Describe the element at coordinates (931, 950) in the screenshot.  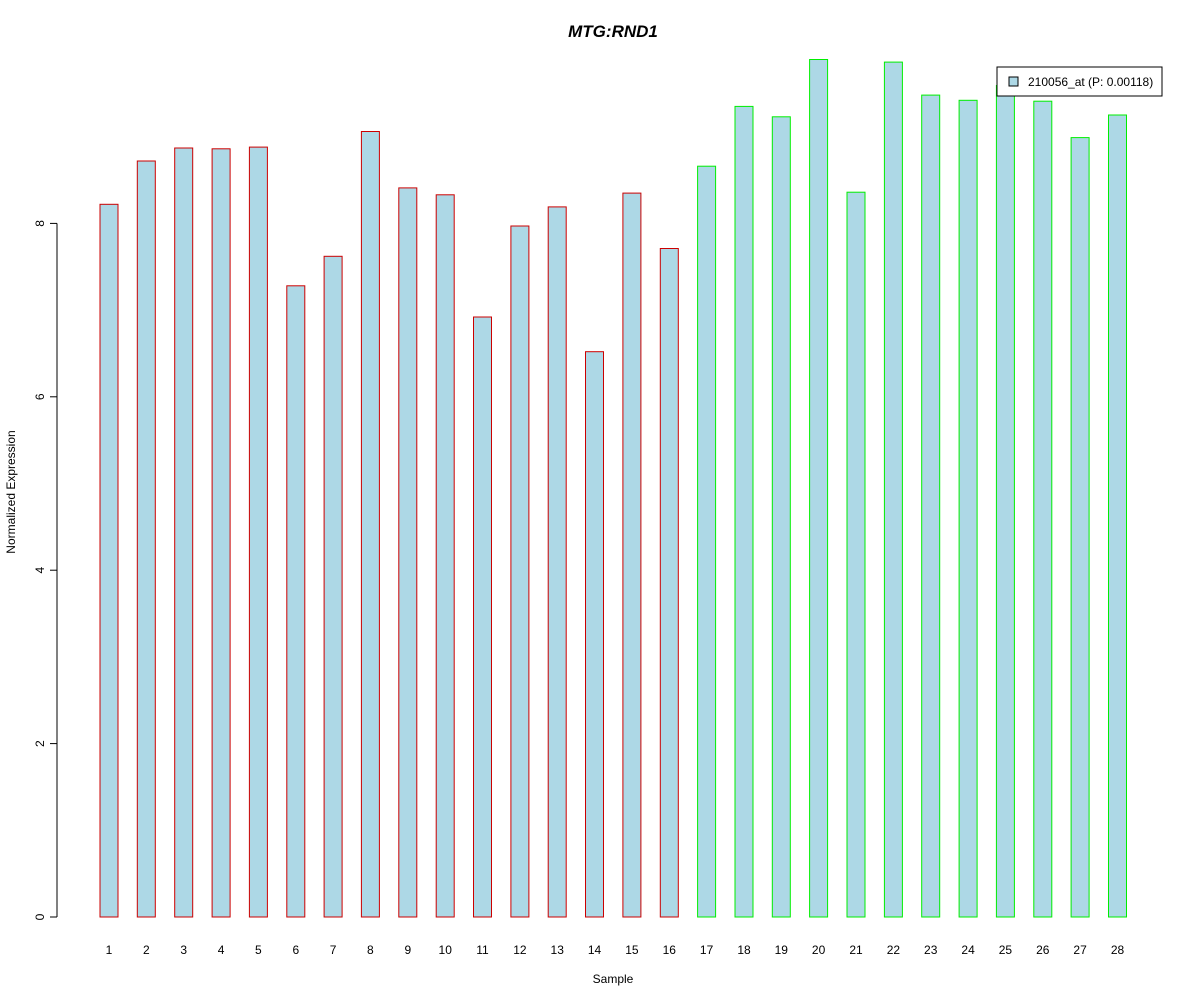
I see `x-tick-label: 23` at that location.